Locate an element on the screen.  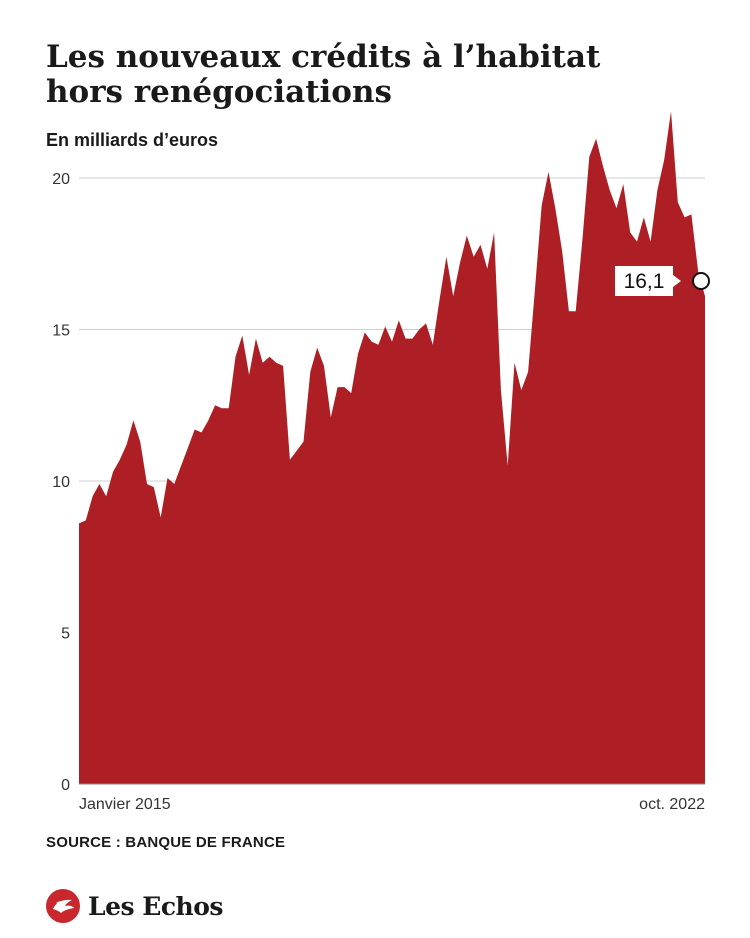
brand-mark-icon is located at coordinates (63, 906).